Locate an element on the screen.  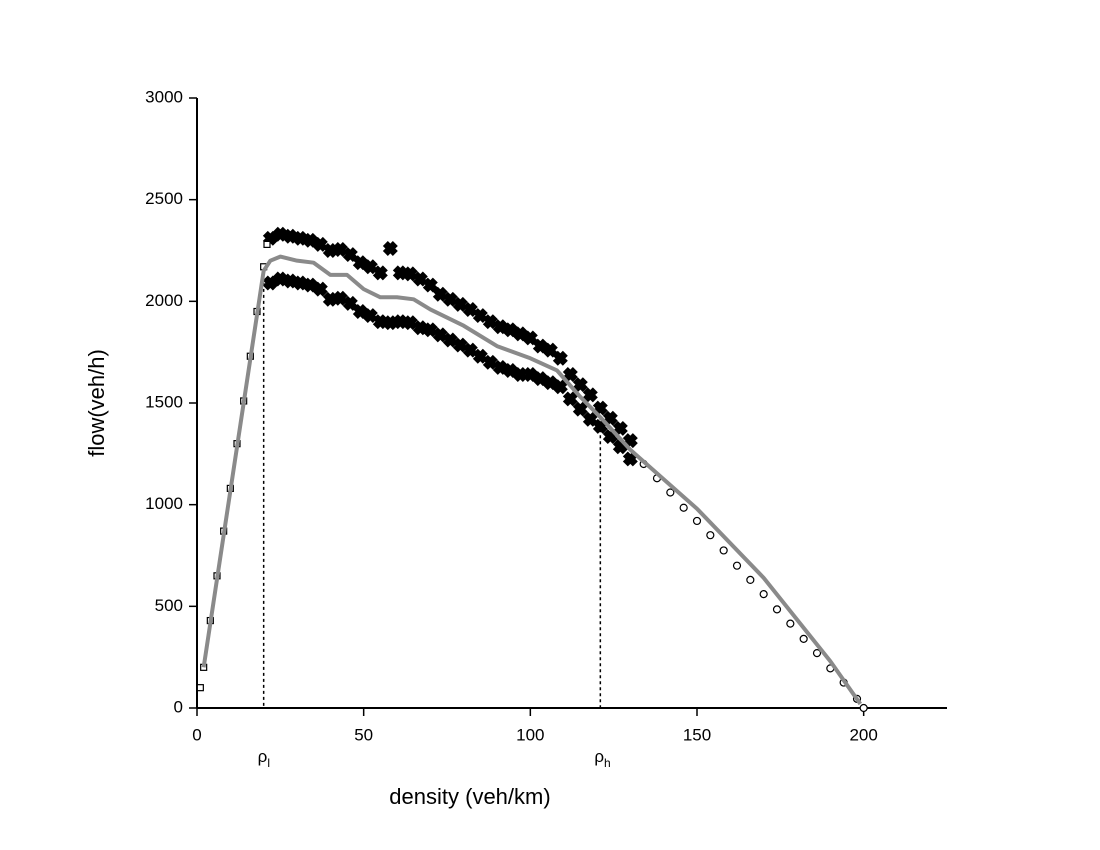
y-tick-label: 1500 is located at coordinates (164, 401).